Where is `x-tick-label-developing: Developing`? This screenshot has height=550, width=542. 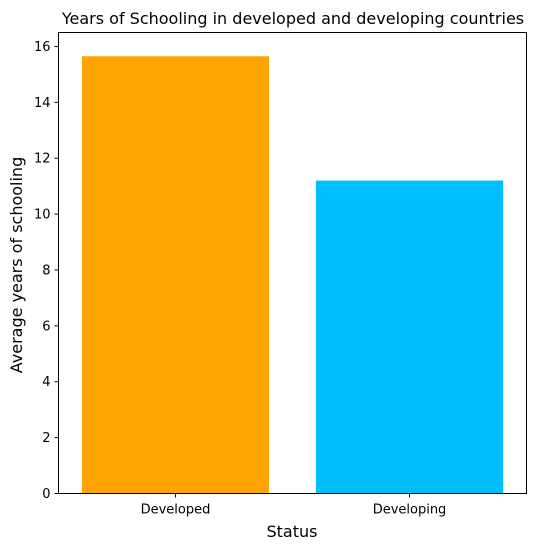
x-tick-label-developing: Developing is located at coordinates (410, 510).